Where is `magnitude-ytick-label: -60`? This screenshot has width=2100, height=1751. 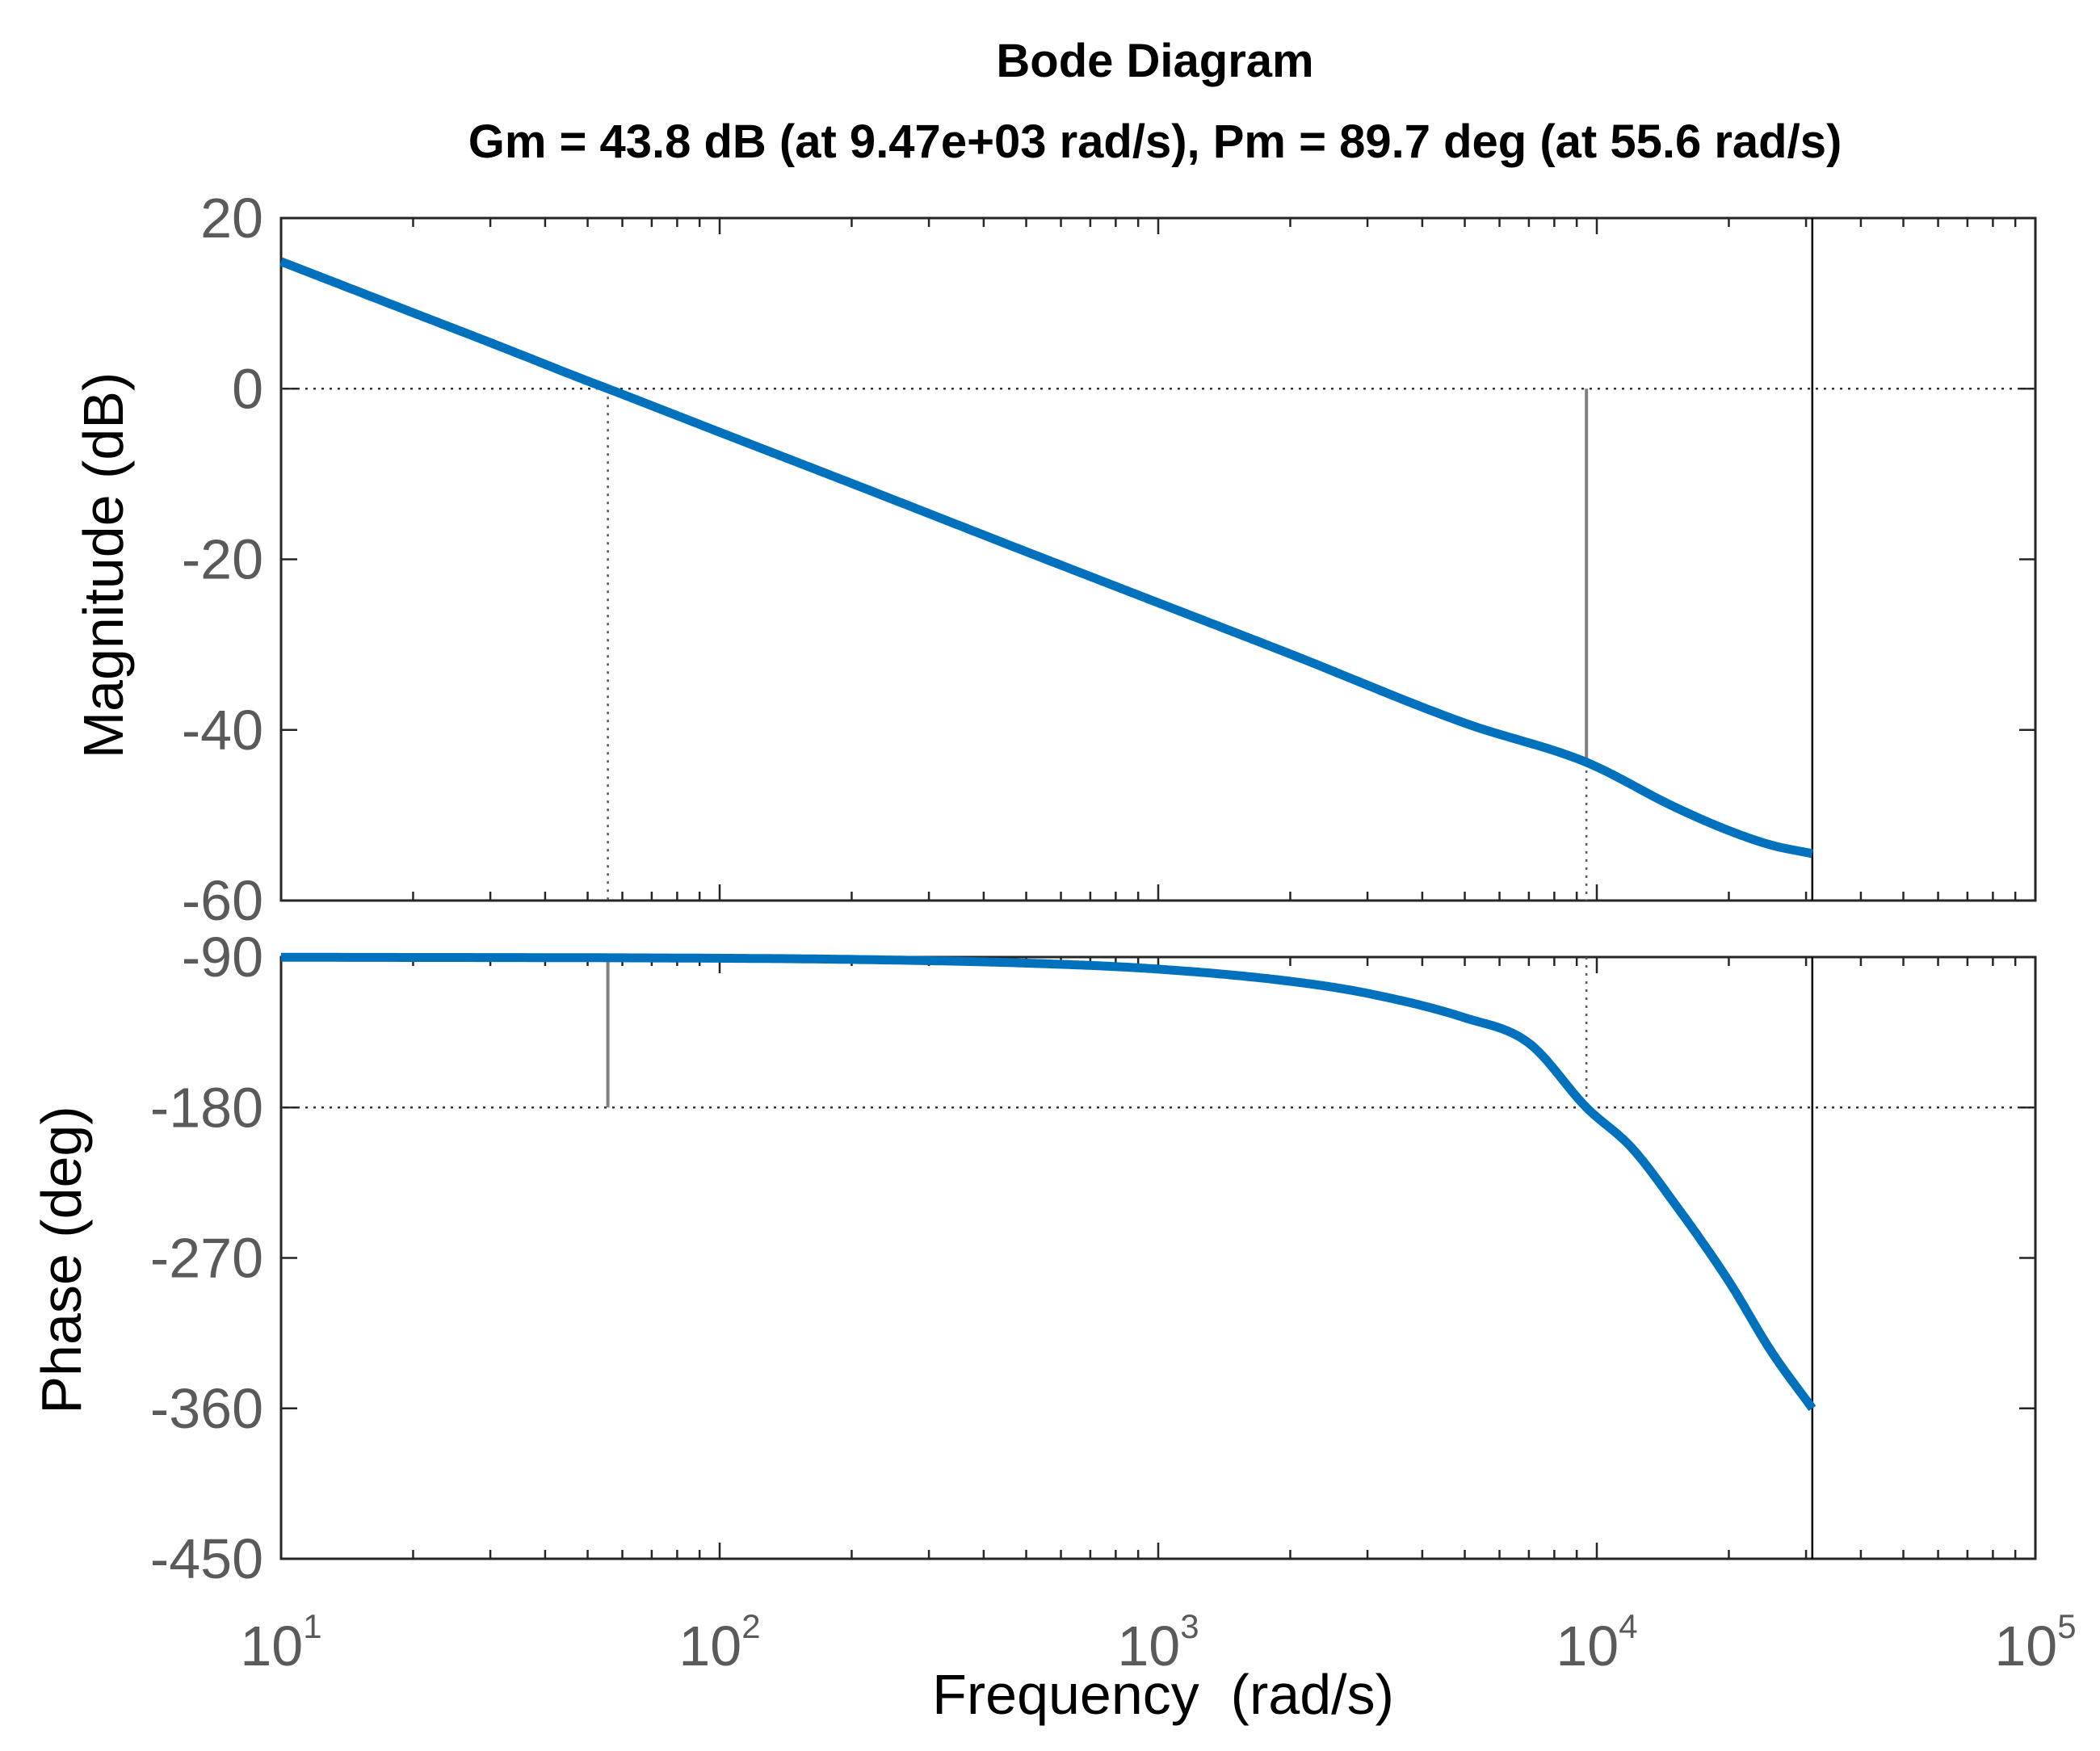
magnitude-ytick-label: -60 is located at coordinates (222, 900).